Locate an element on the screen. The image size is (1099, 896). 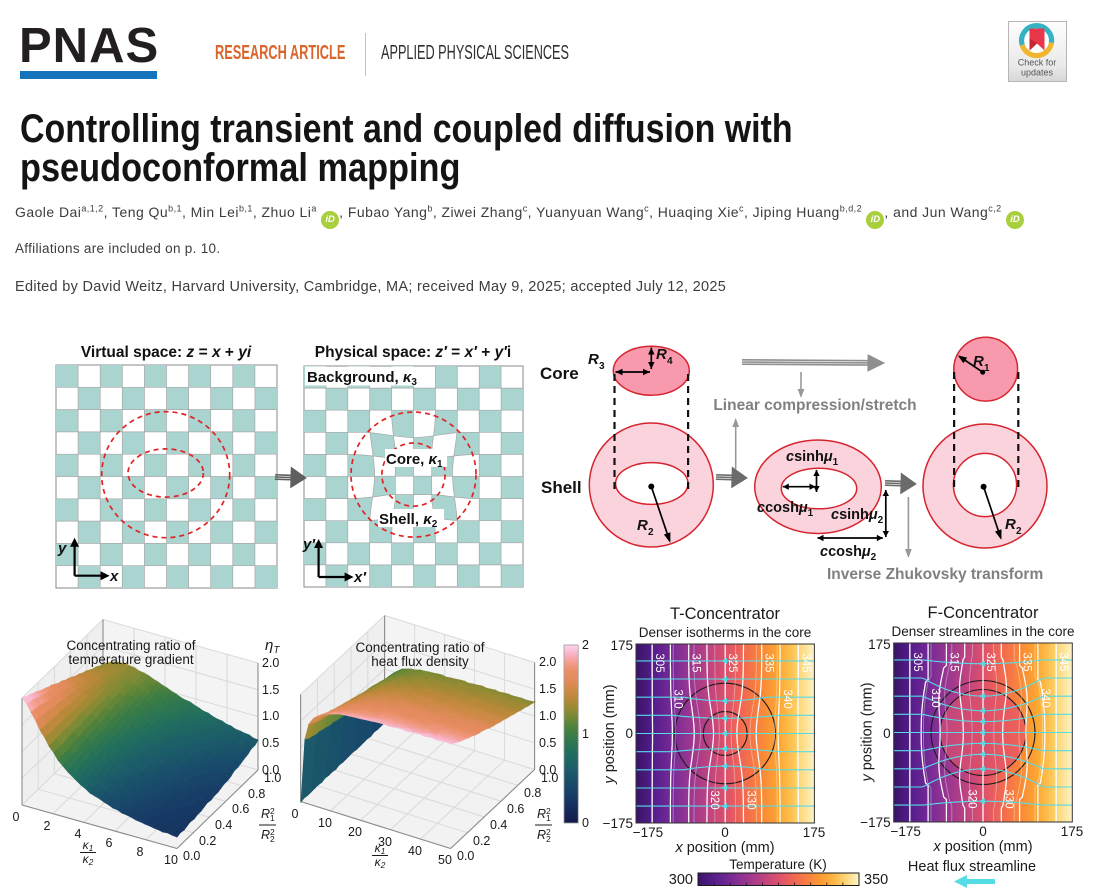
svg-text: κ1 is located at coordinates (88, 845).